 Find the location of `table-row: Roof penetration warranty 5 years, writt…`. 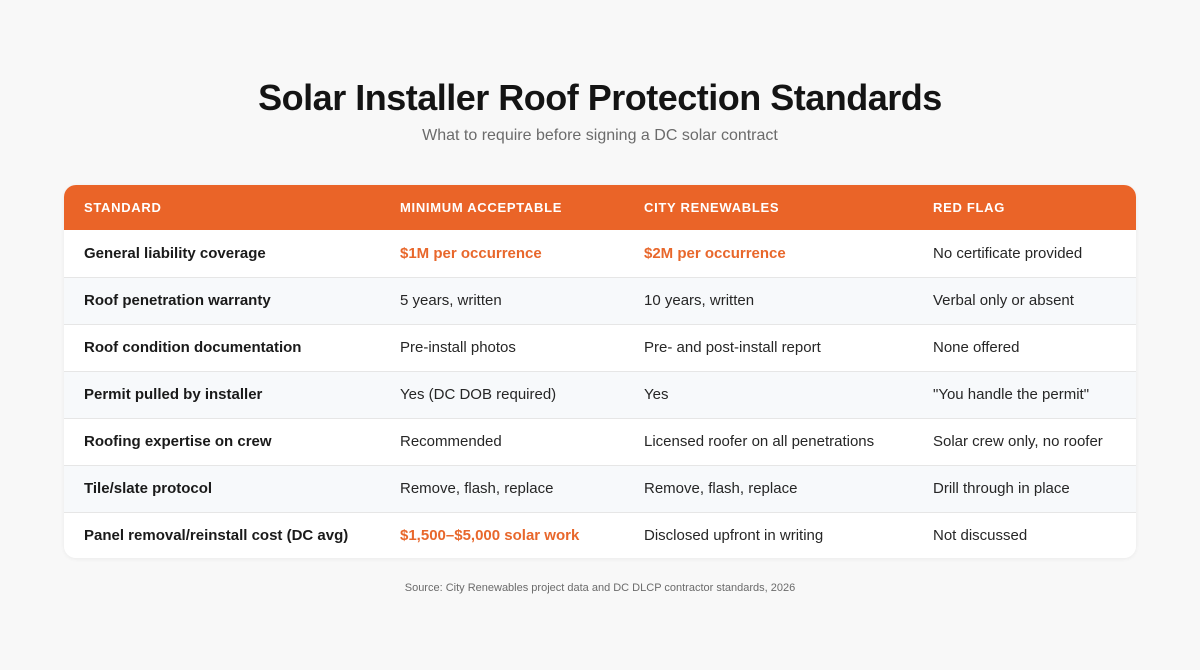

table-row: Roof penetration warranty 5 years, writt… is located at coordinates (600, 300).